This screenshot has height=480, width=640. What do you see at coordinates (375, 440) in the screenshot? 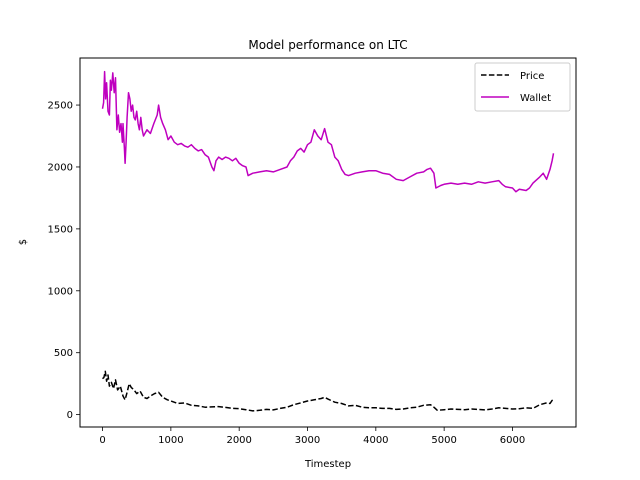
I see `x-tick-label: 4000` at bounding box center [375, 440].